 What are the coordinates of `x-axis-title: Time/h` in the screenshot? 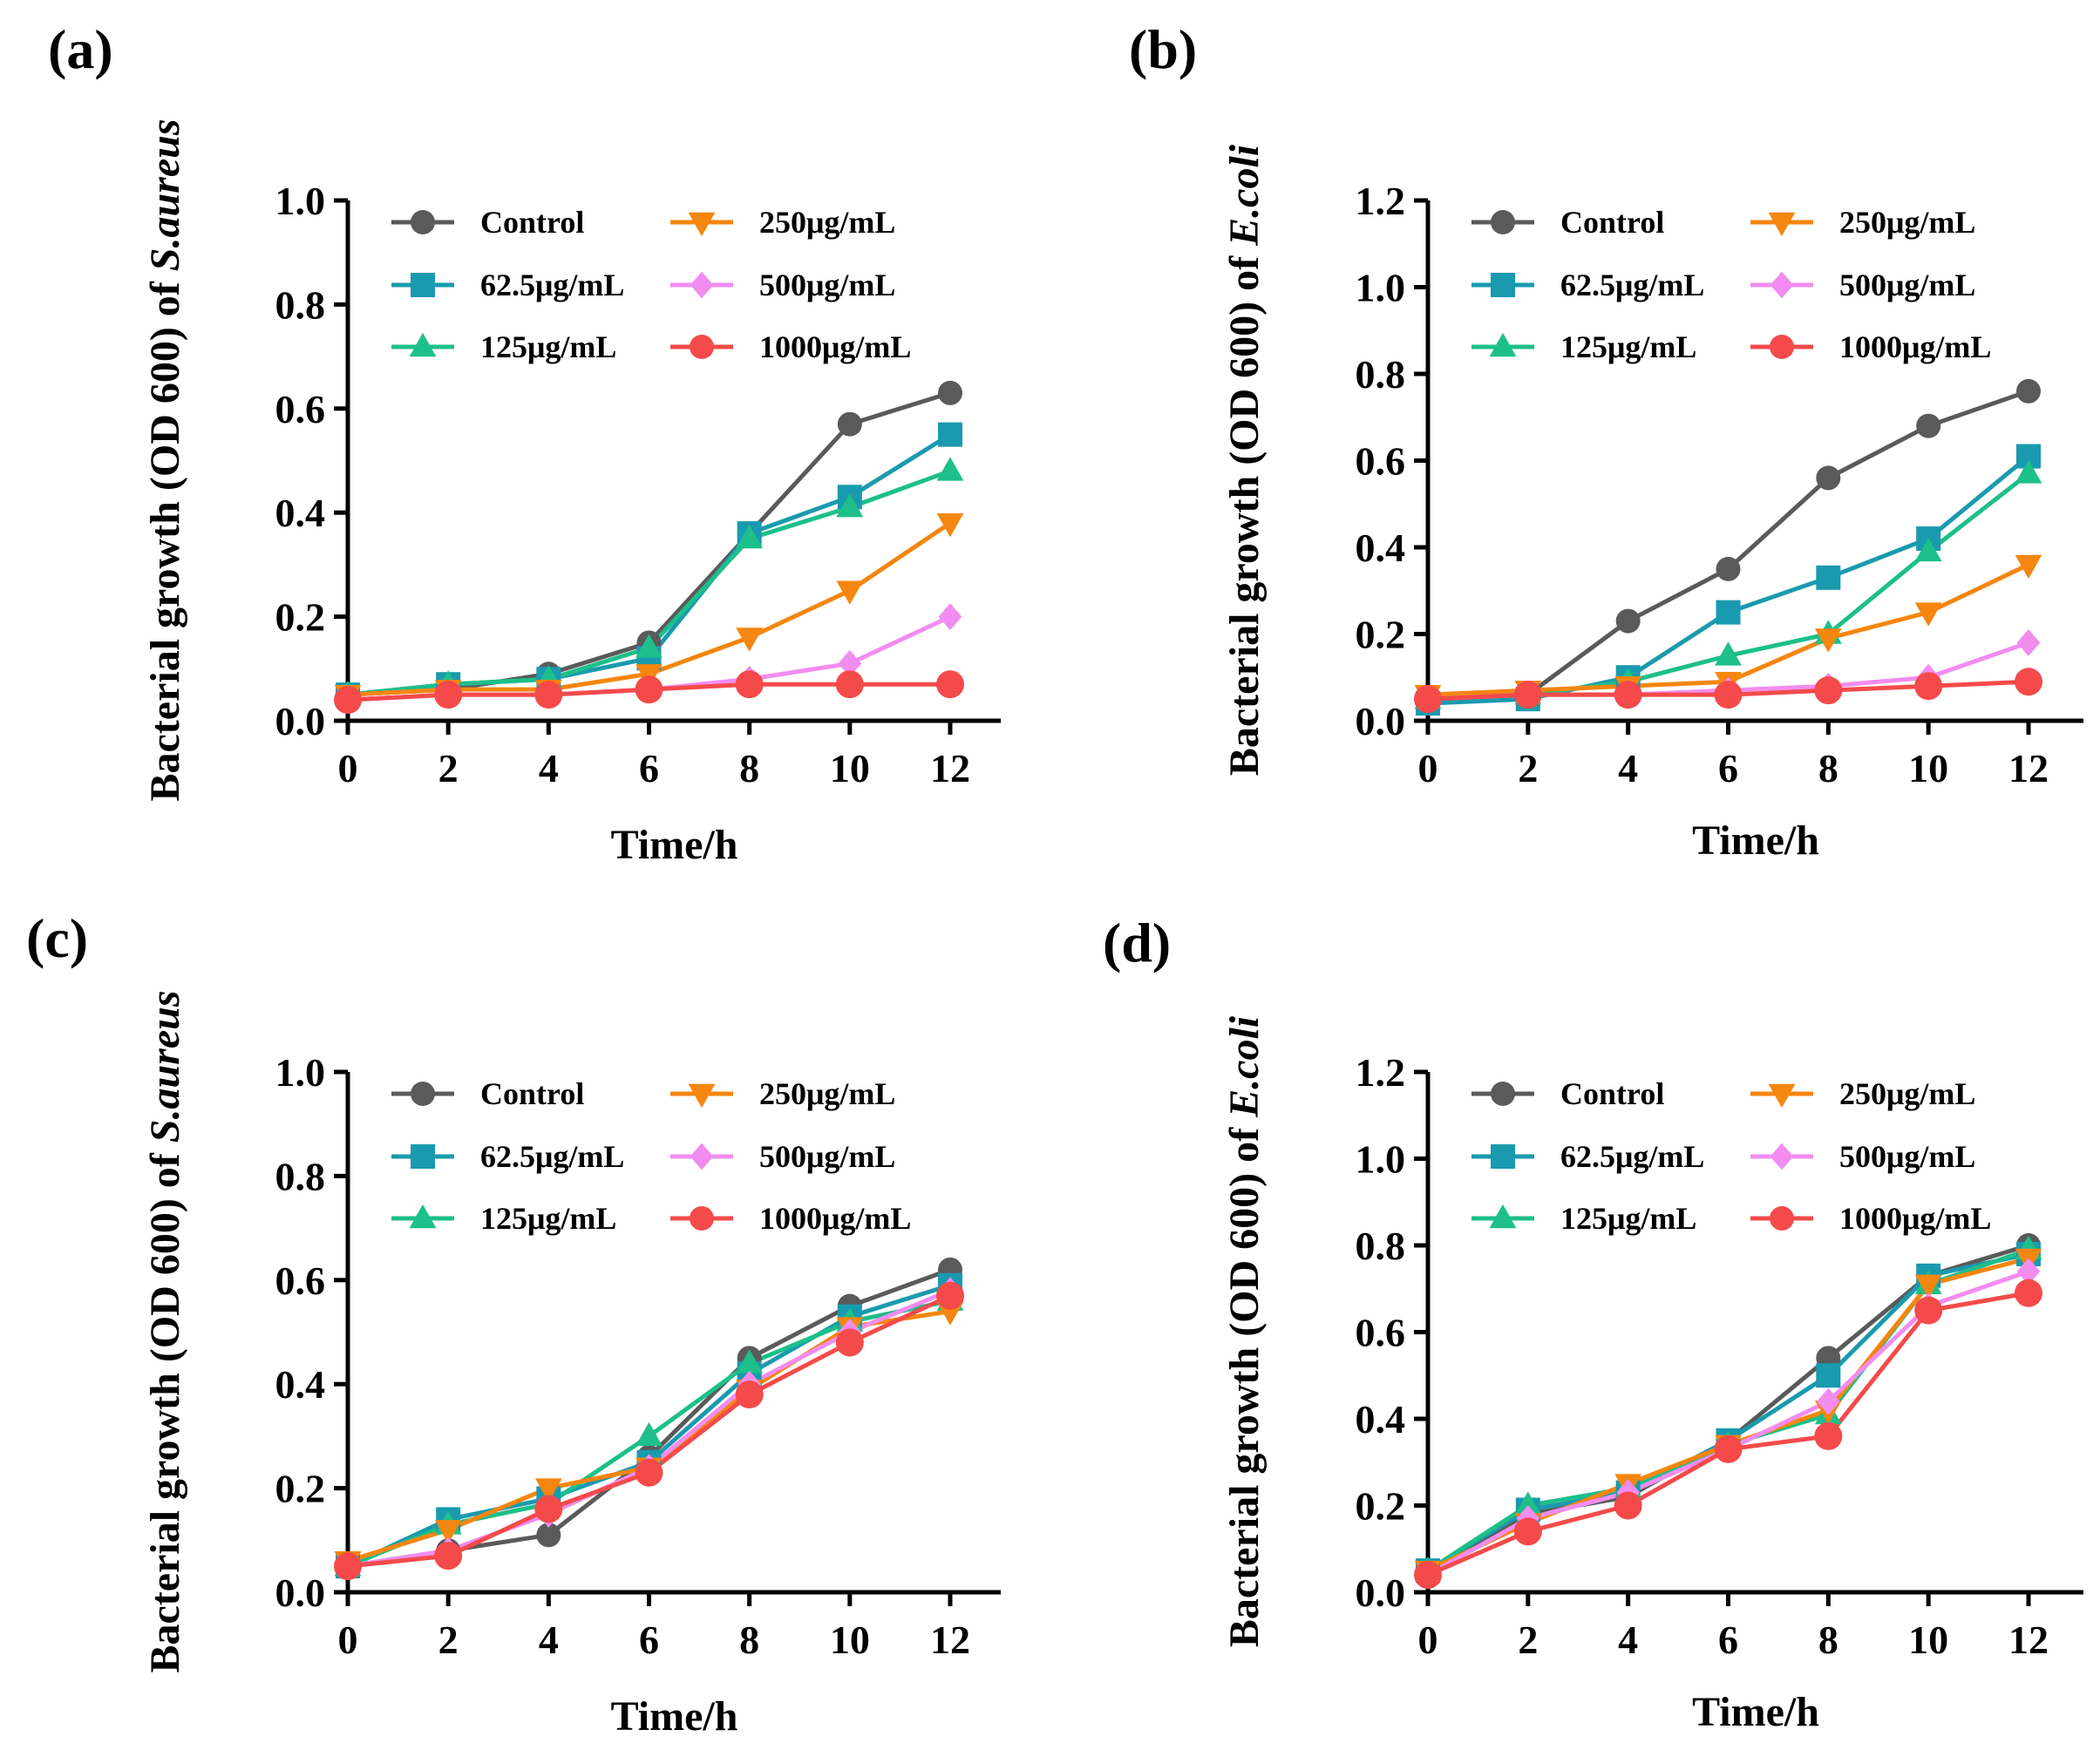 It's located at (675, 1716).